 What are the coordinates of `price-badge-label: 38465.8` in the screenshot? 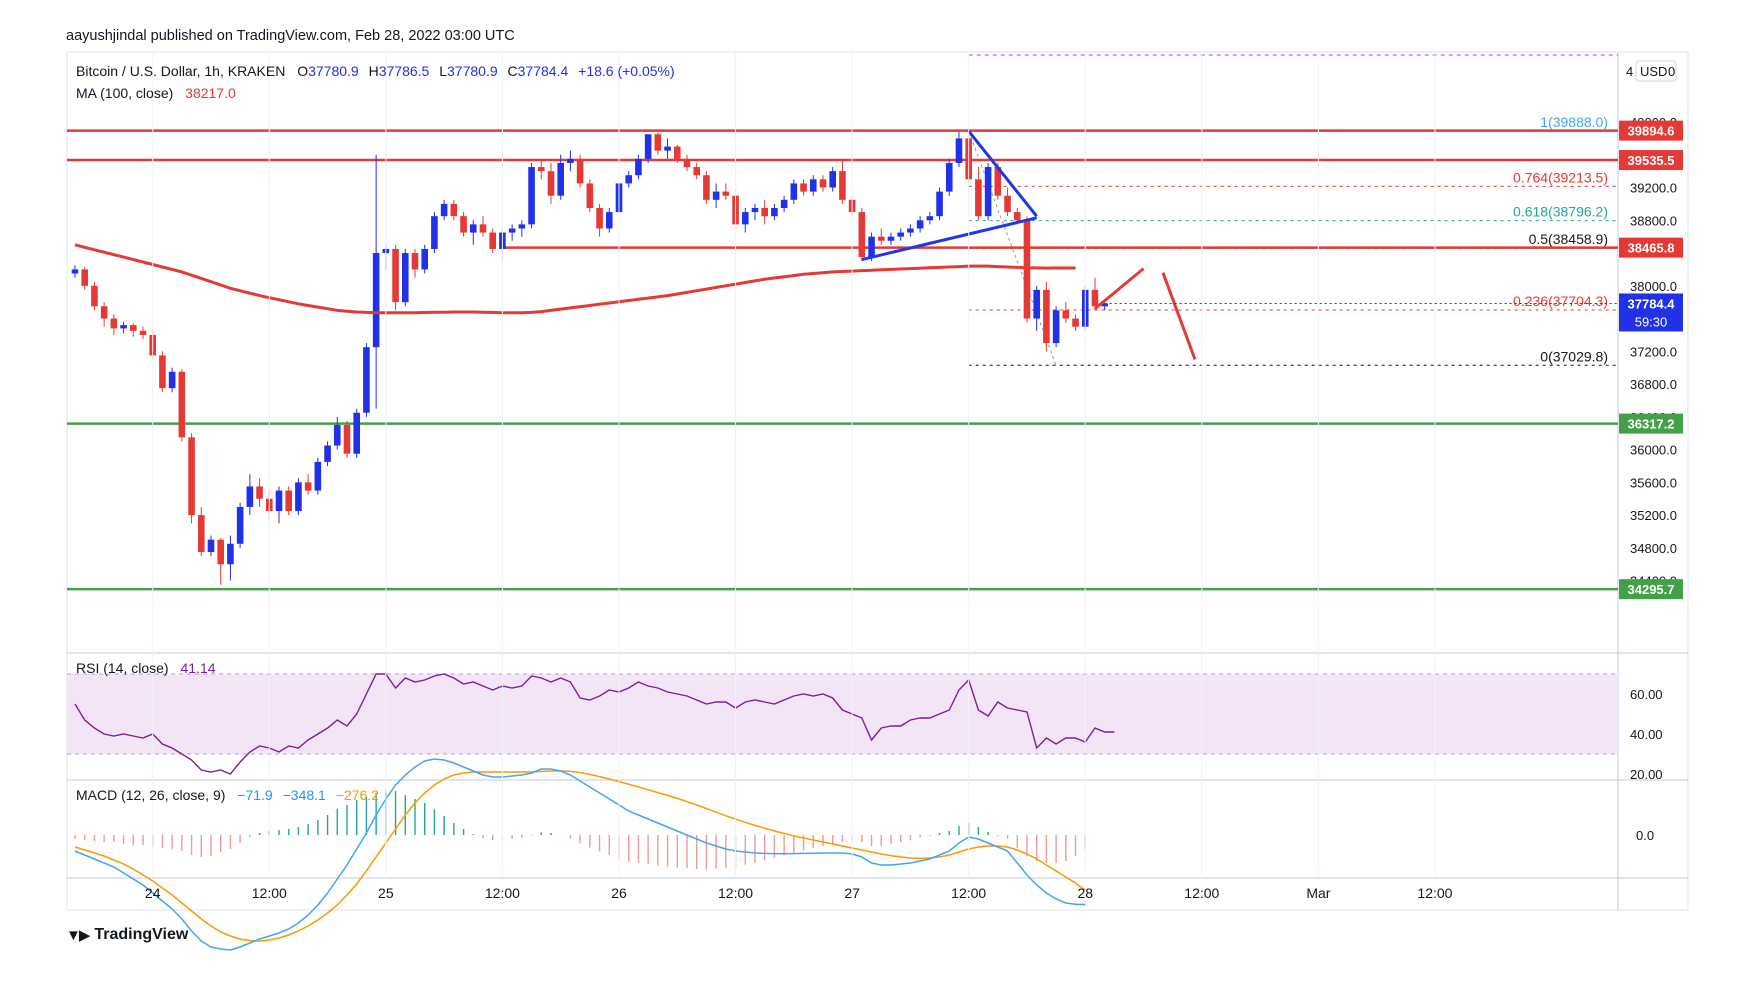 It's located at (1651, 248).